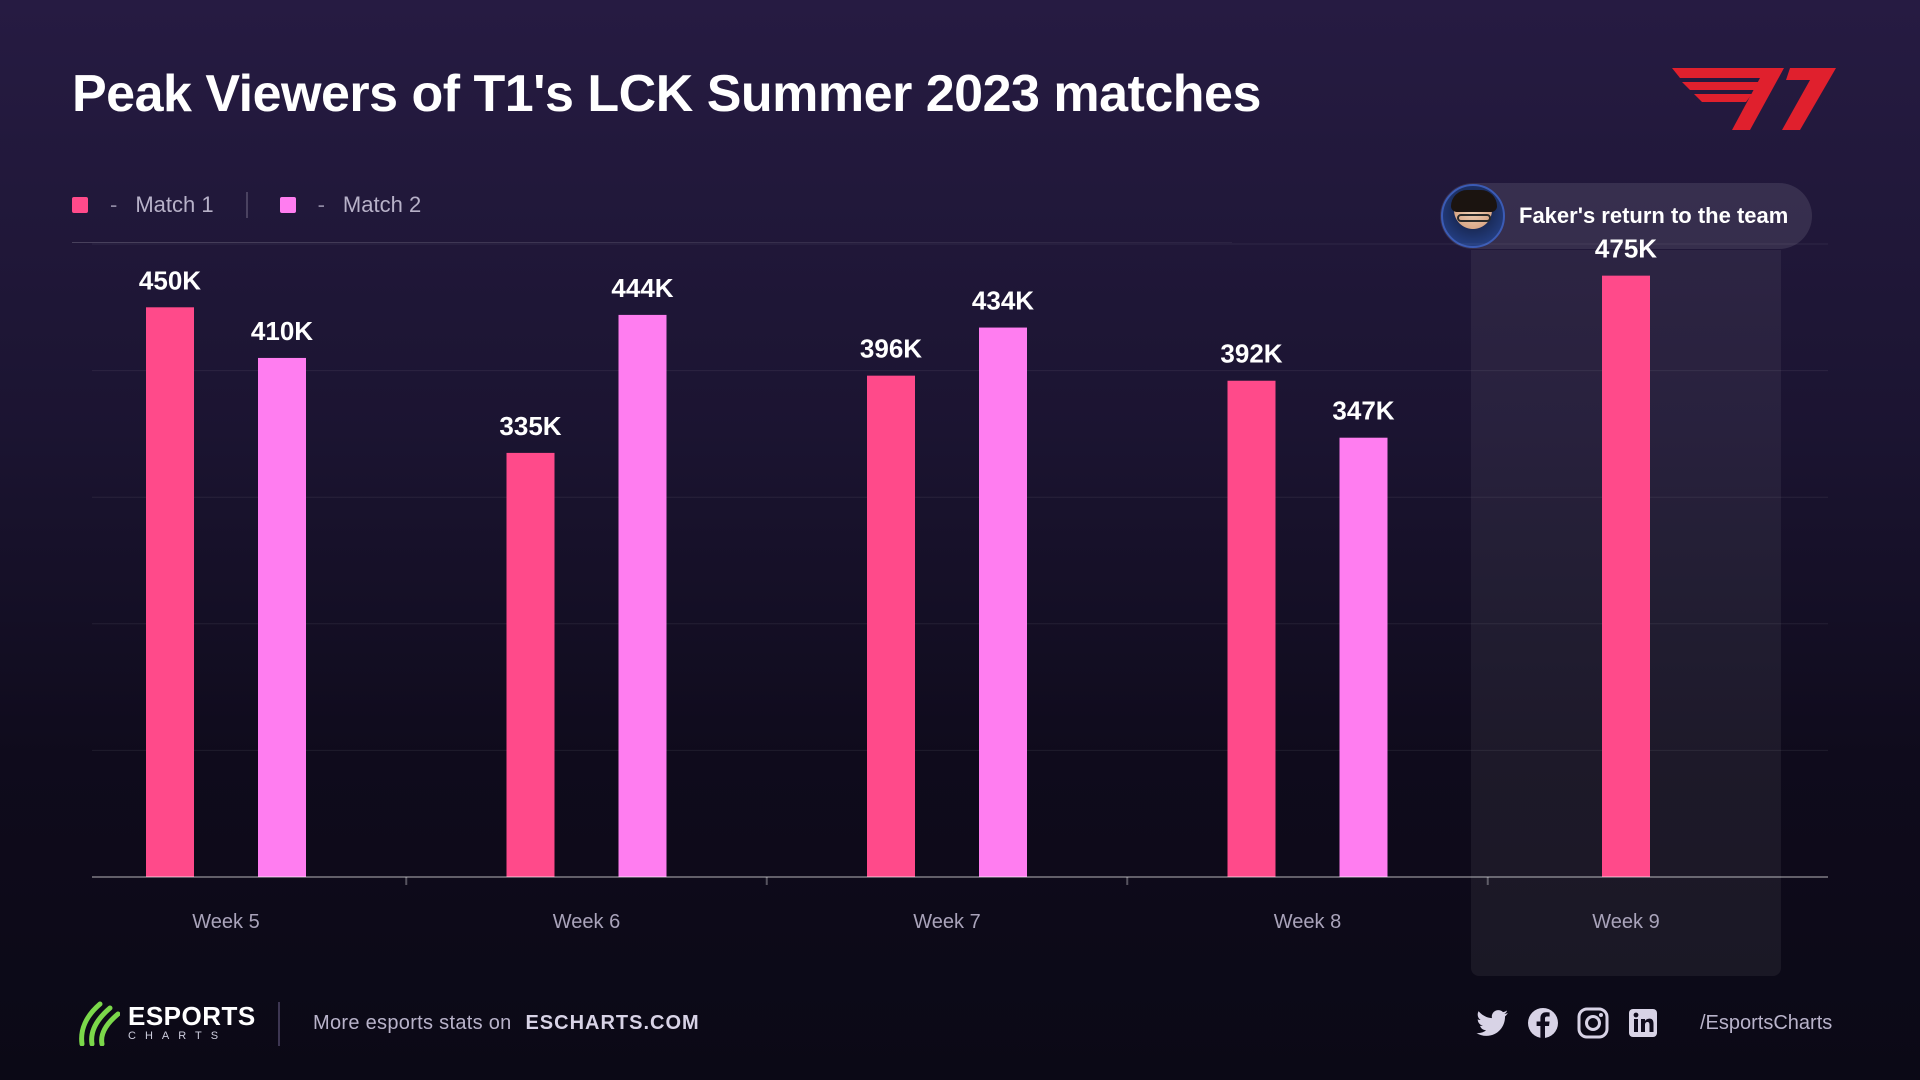 The height and width of the screenshot is (1080, 1920). I want to click on logo-main-text: ESPORTS, so click(192, 1016).